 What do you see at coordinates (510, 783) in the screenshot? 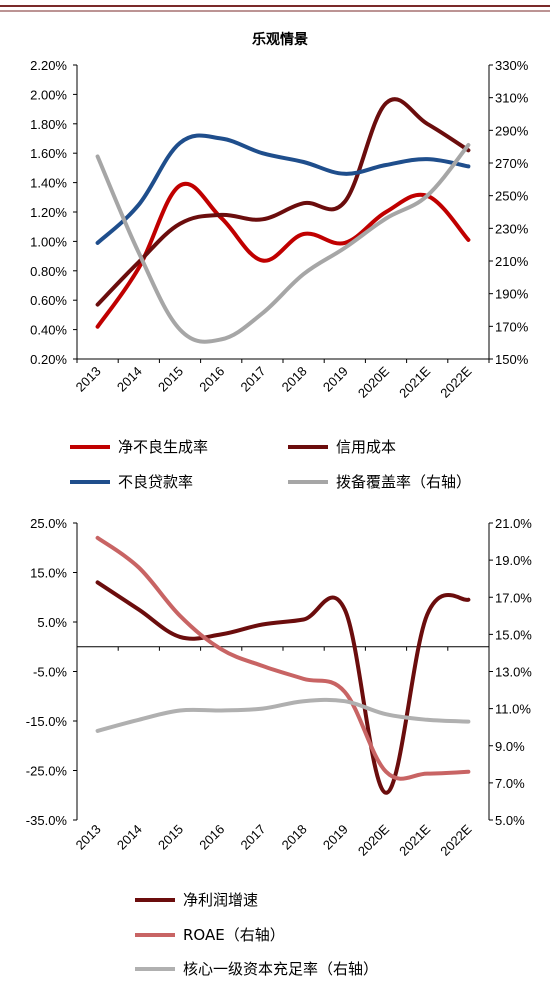
I see `y-right-tick-label: 7.0%` at bounding box center [510, 783].